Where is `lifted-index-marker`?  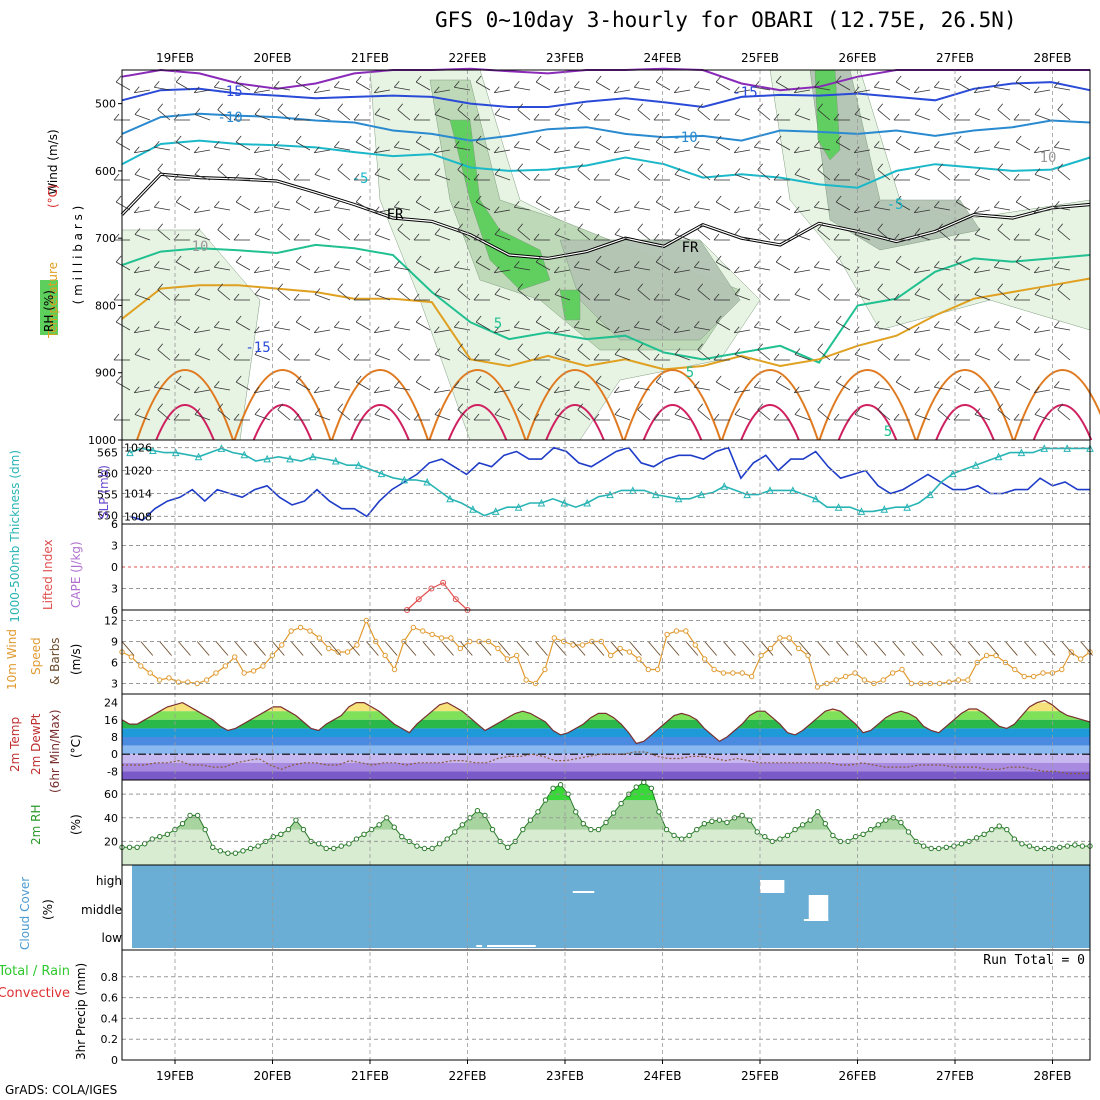
lifted-index-marker is located at coordinates (418, 599).